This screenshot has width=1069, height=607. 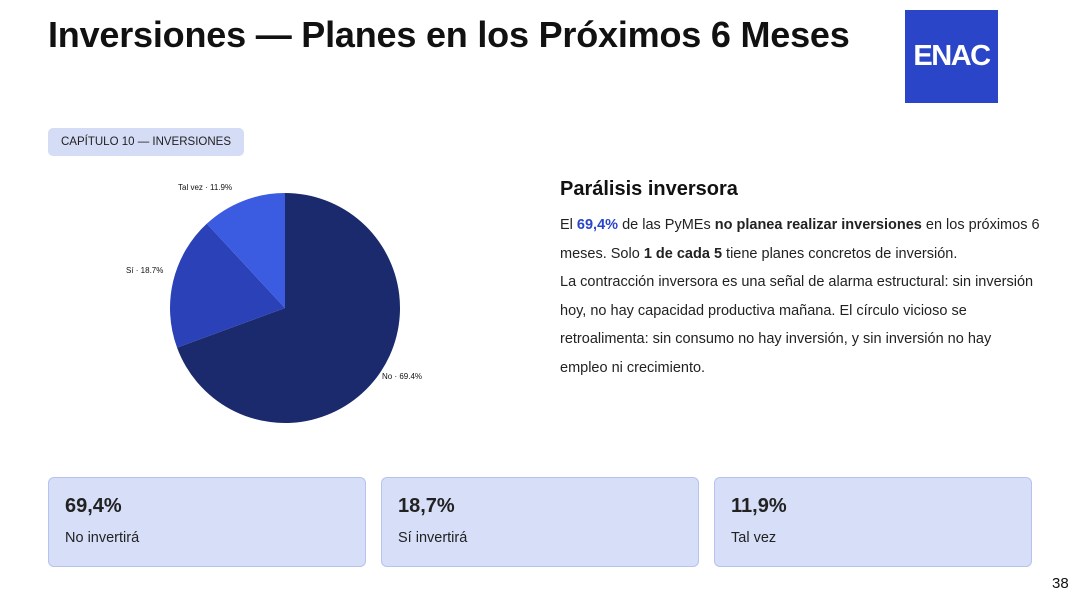 What do you see at coordinates (568, 225) in the screenshot?
I see `p1-pre: El` at bounding box center [568, 225].